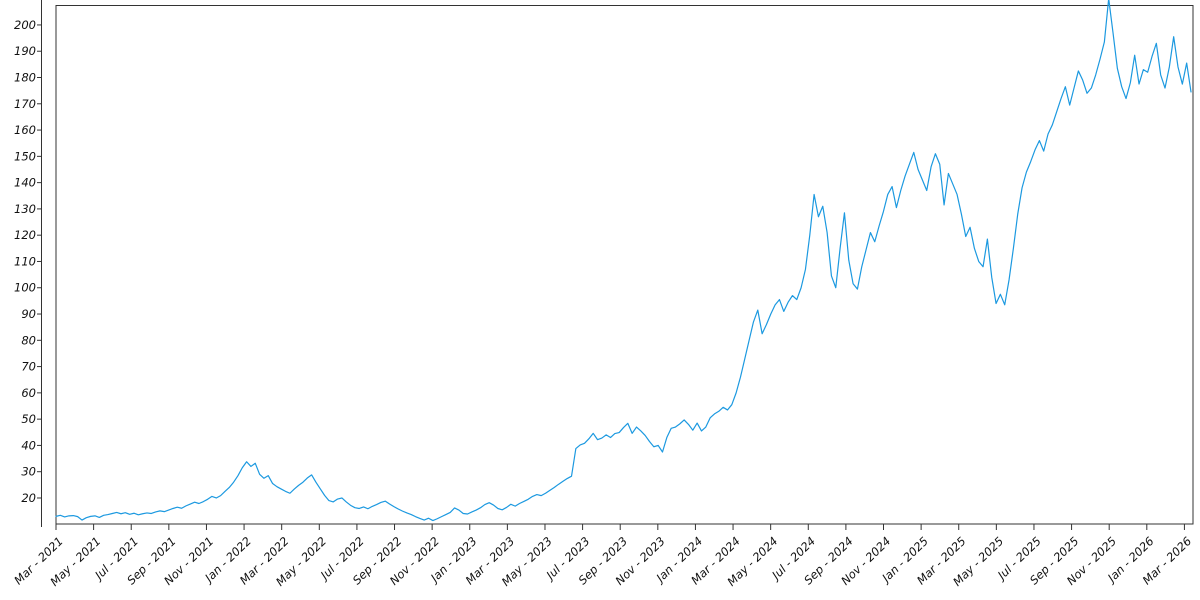 This screenshot has height=600, width=1200. What do you see at coordinates (25, 130) in the screenshot?
I see `y-tick-label: 160` at bounding box center [25, 130].